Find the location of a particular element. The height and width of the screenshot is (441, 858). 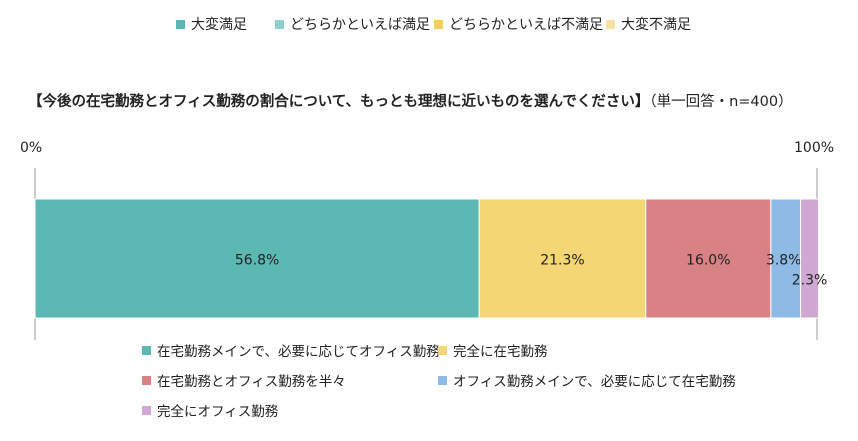

top-legend: 大変満足 どちらかといえば満足 どちらかといえば不満足 大変不満足 is located at coordinates (429, 28).